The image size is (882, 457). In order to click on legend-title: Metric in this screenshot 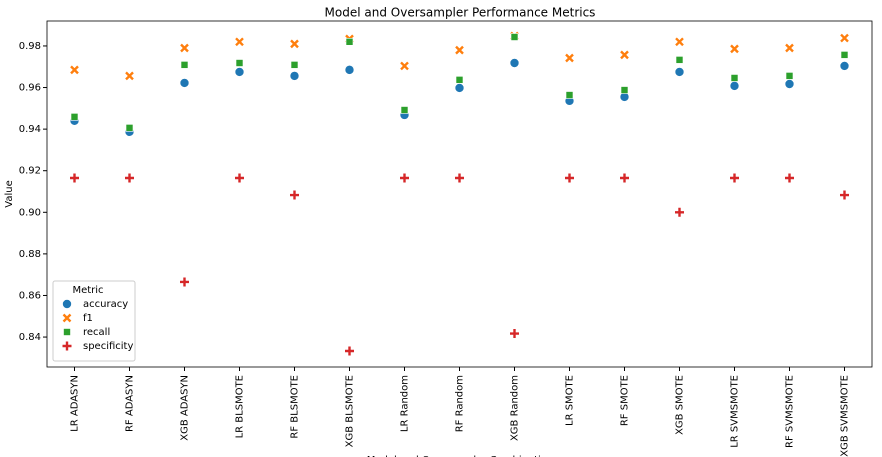, I will do `click(87, 290)`.